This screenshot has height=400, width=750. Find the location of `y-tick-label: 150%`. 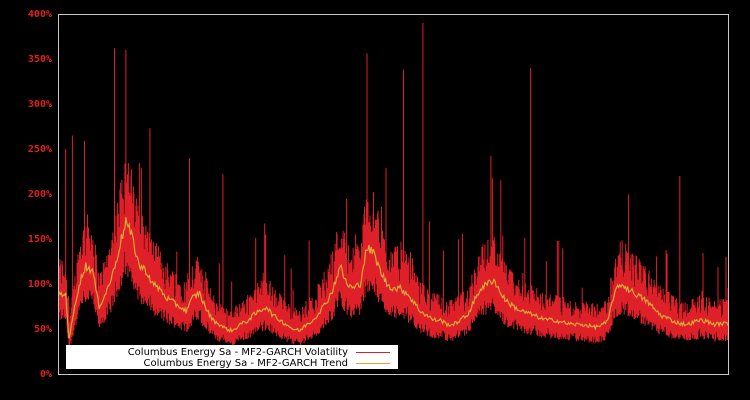

y-tick-label: 150% is located at coordinates (39, 239).